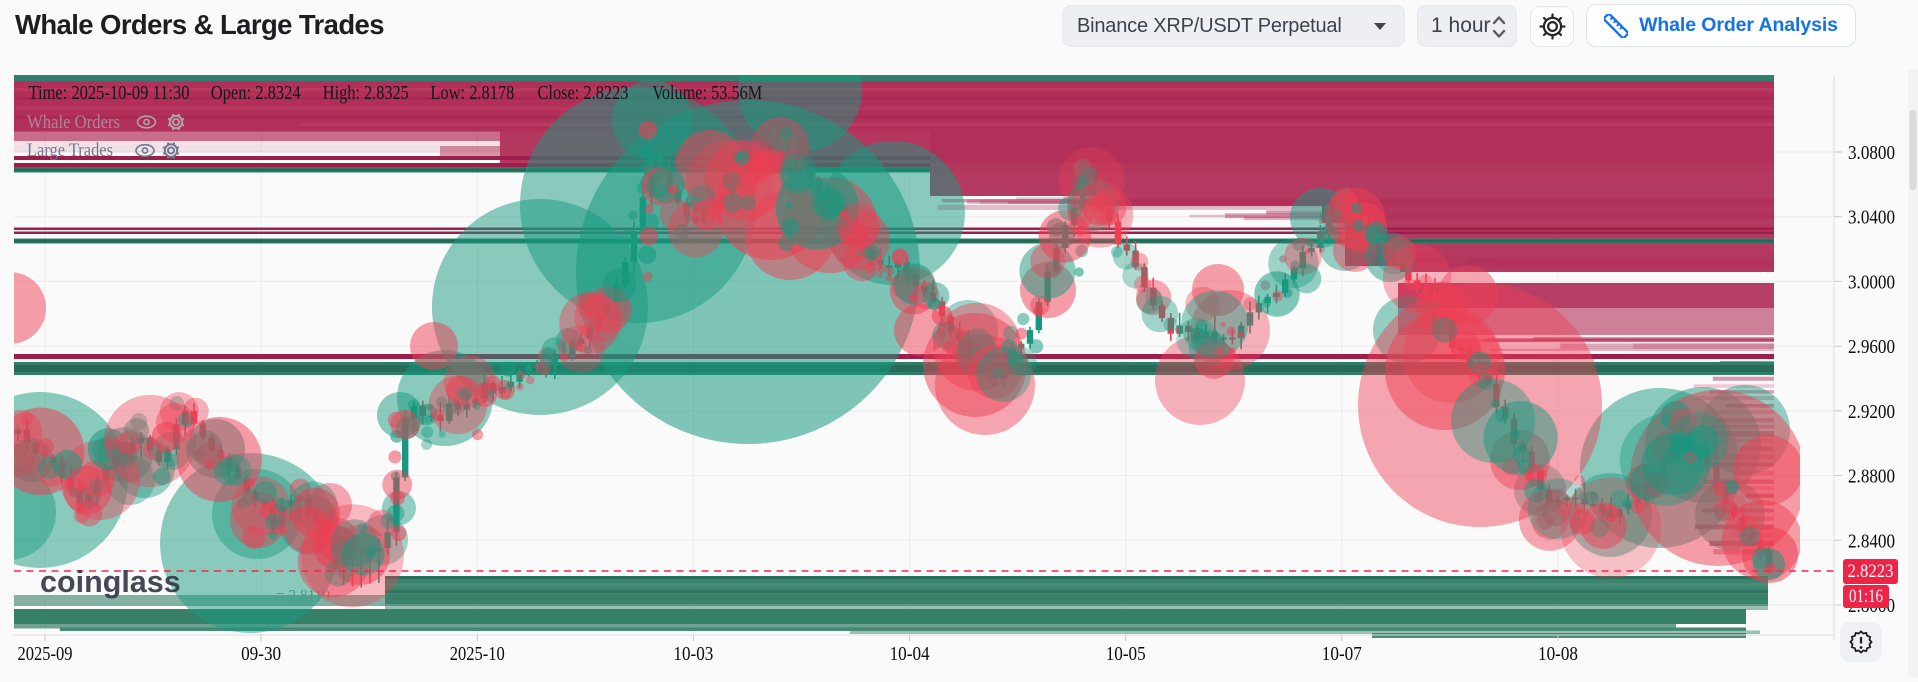  I want to click on svg-text: coinglass, so click(110, 582).